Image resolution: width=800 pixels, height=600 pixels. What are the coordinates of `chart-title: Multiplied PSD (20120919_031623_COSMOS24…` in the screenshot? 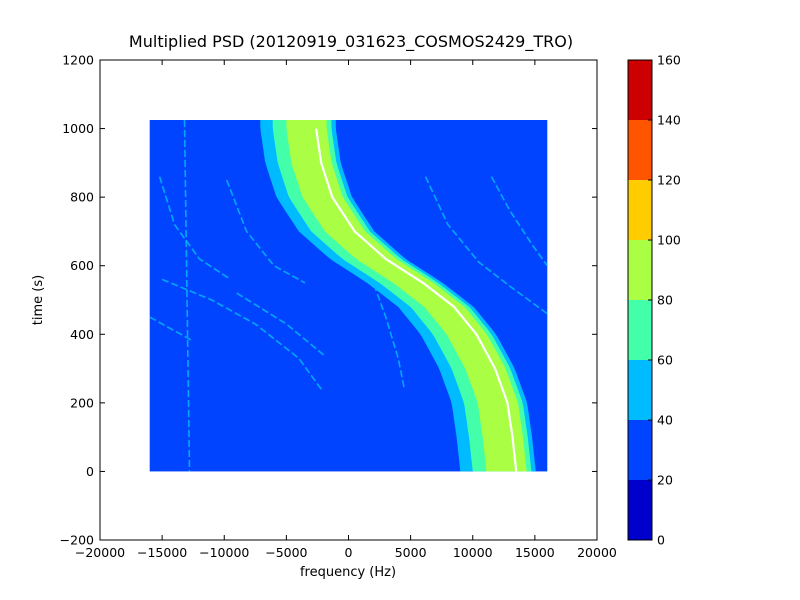 It's located at (351, 42).